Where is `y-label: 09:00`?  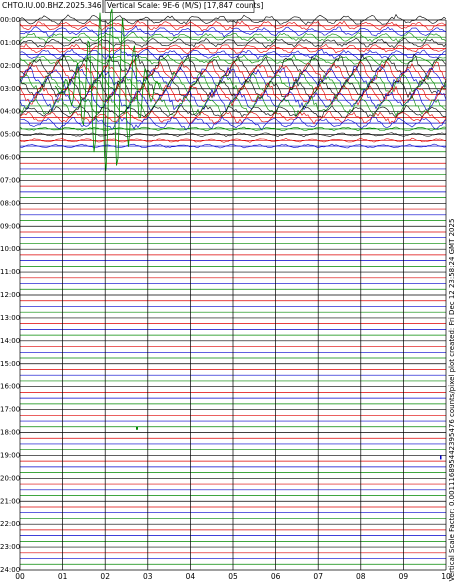 y-label: 09:00 is located at coordinates (10, 226).